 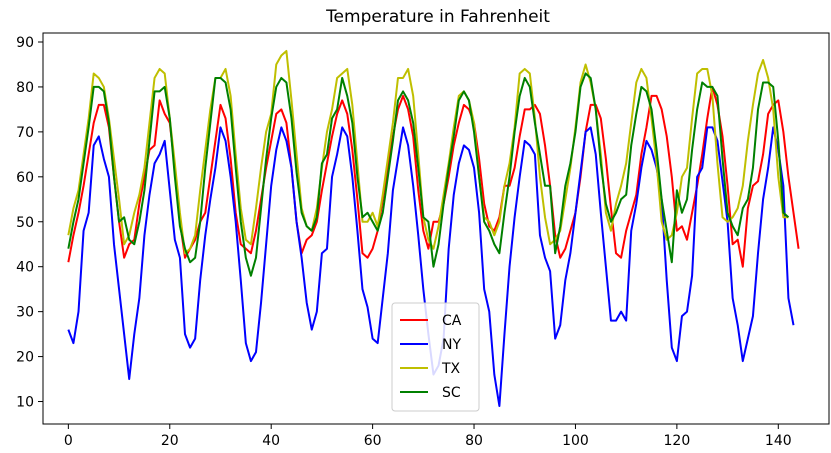 What do you see at coordinates (452, 321) in the screenshot?
I see `legend-label-ca: CA` at bounding box center [452, 321].